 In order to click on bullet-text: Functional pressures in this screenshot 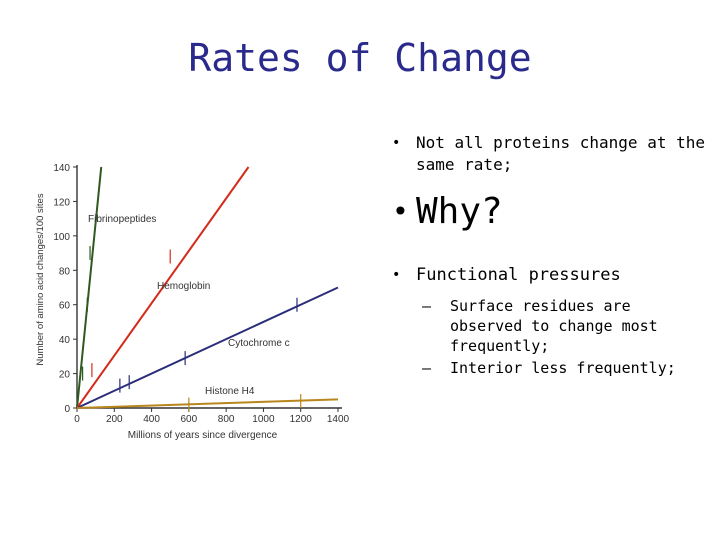, I will do `click(518, 275)`.